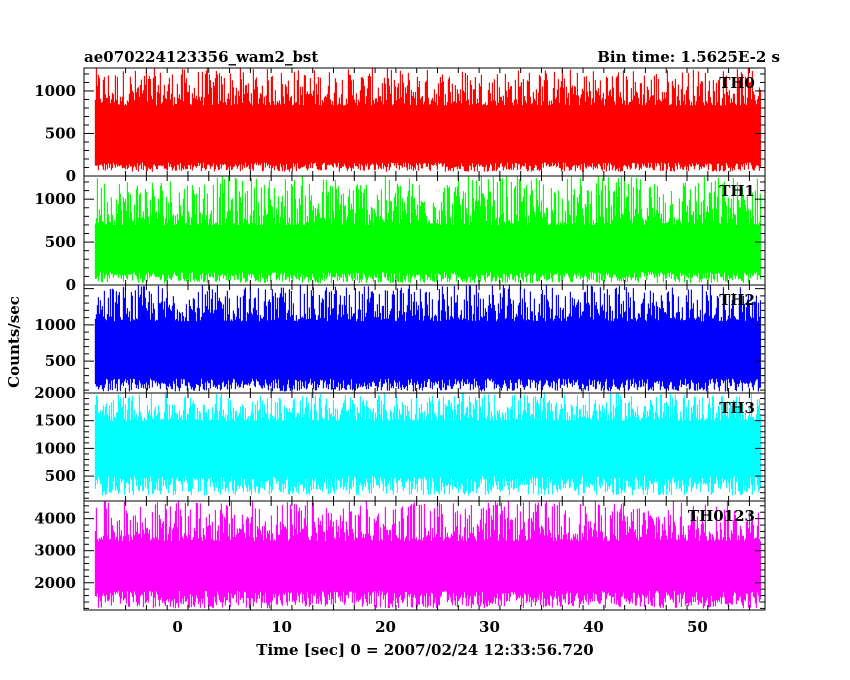  I want to click on panel-label-th0123: TH0123, so click(721, 516).